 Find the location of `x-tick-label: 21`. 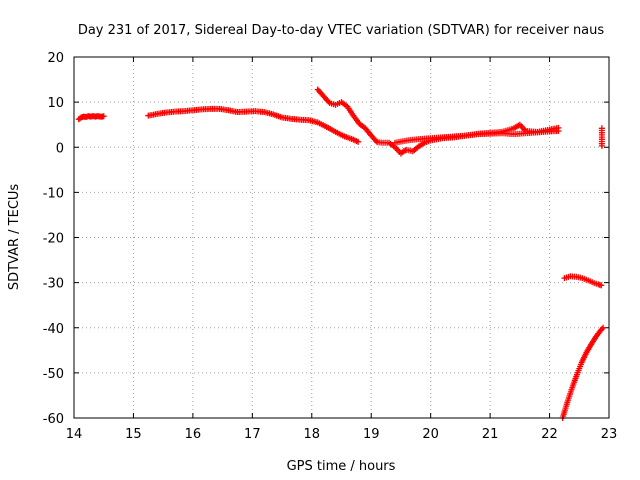

x-tick-label: 21 is located at coordinates (490, 434).